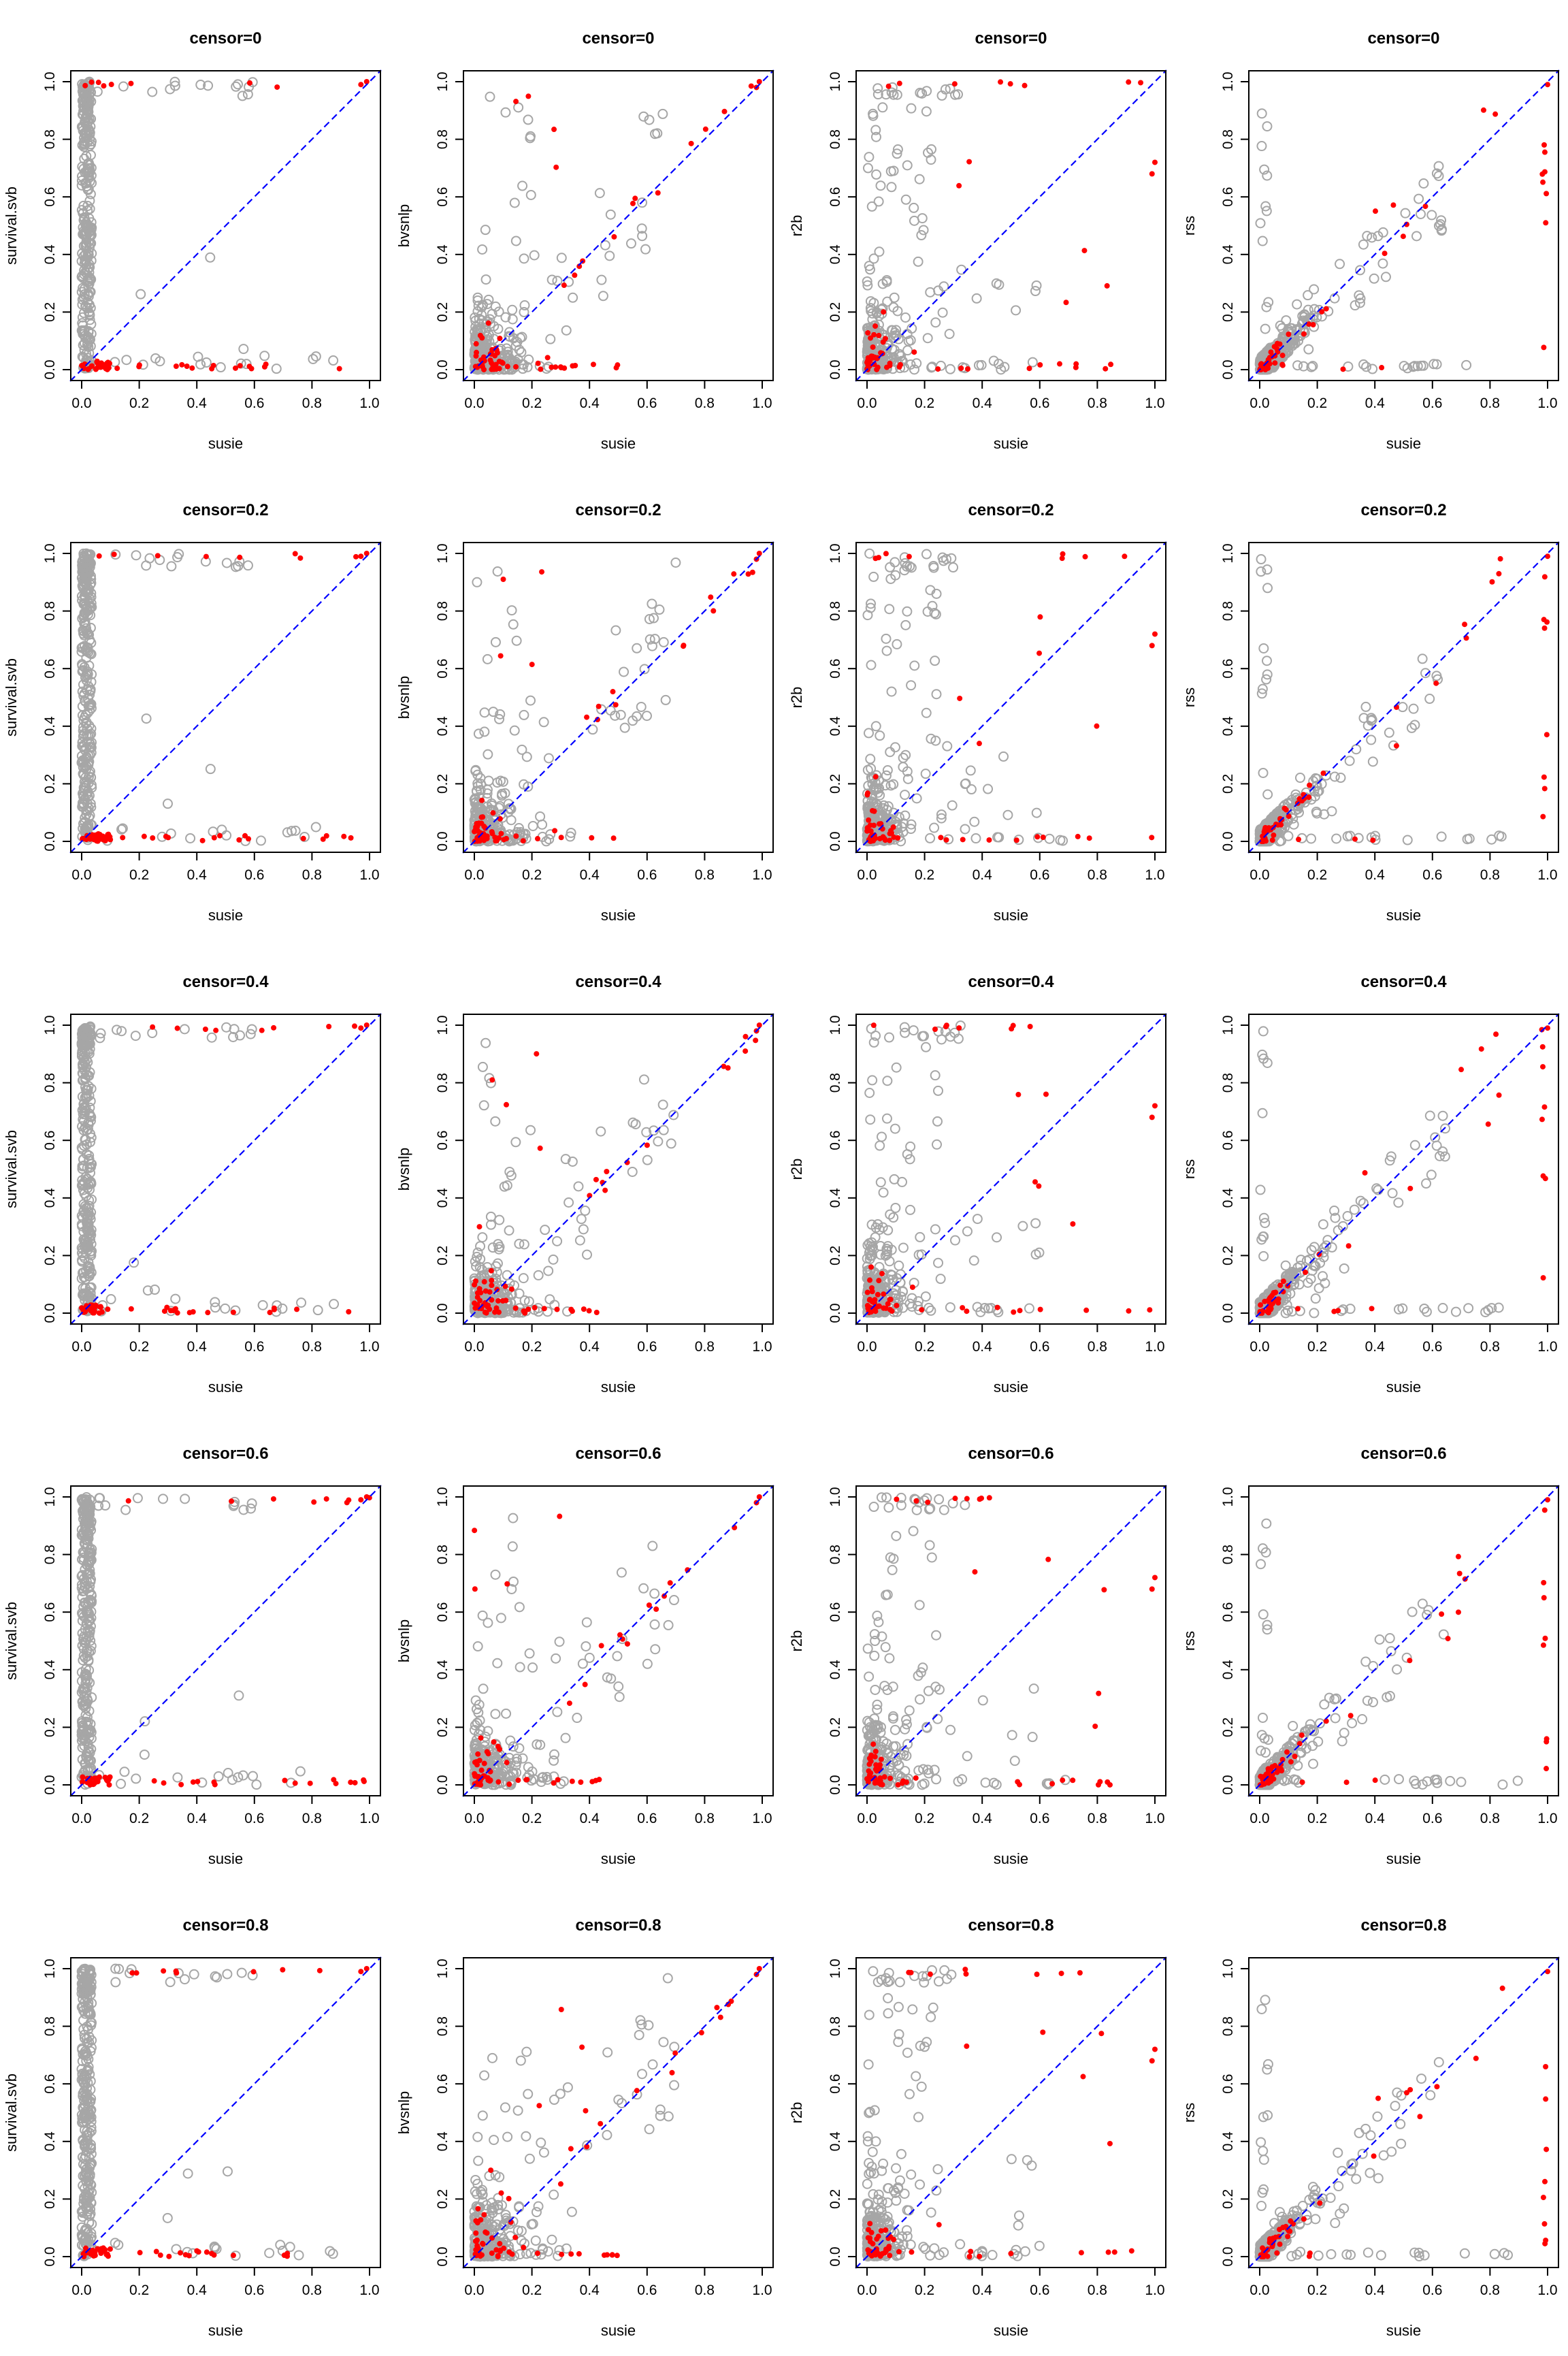  Describe the element at coordinates (226, 982) in the screenshot. I see `panel-title: censor=0.4` at that location.